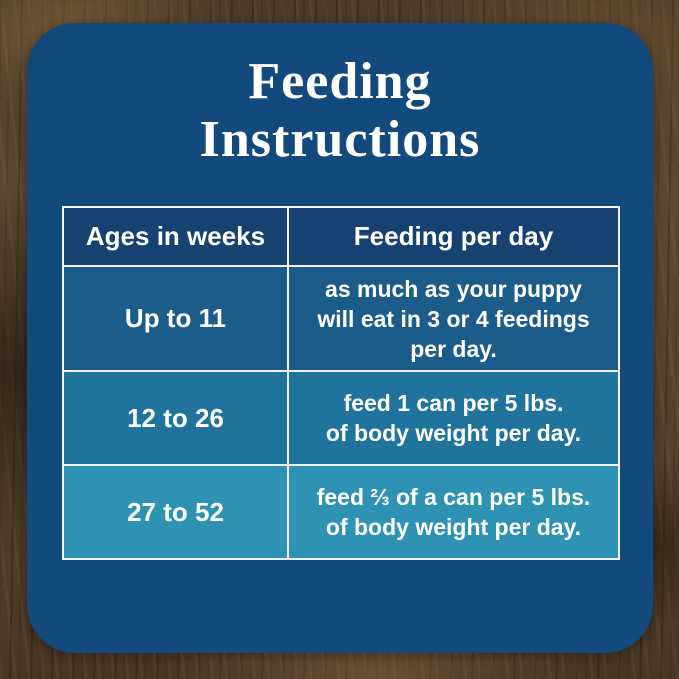  I want to click on table-row-2-age: 12 to 26, so click(175, 418).